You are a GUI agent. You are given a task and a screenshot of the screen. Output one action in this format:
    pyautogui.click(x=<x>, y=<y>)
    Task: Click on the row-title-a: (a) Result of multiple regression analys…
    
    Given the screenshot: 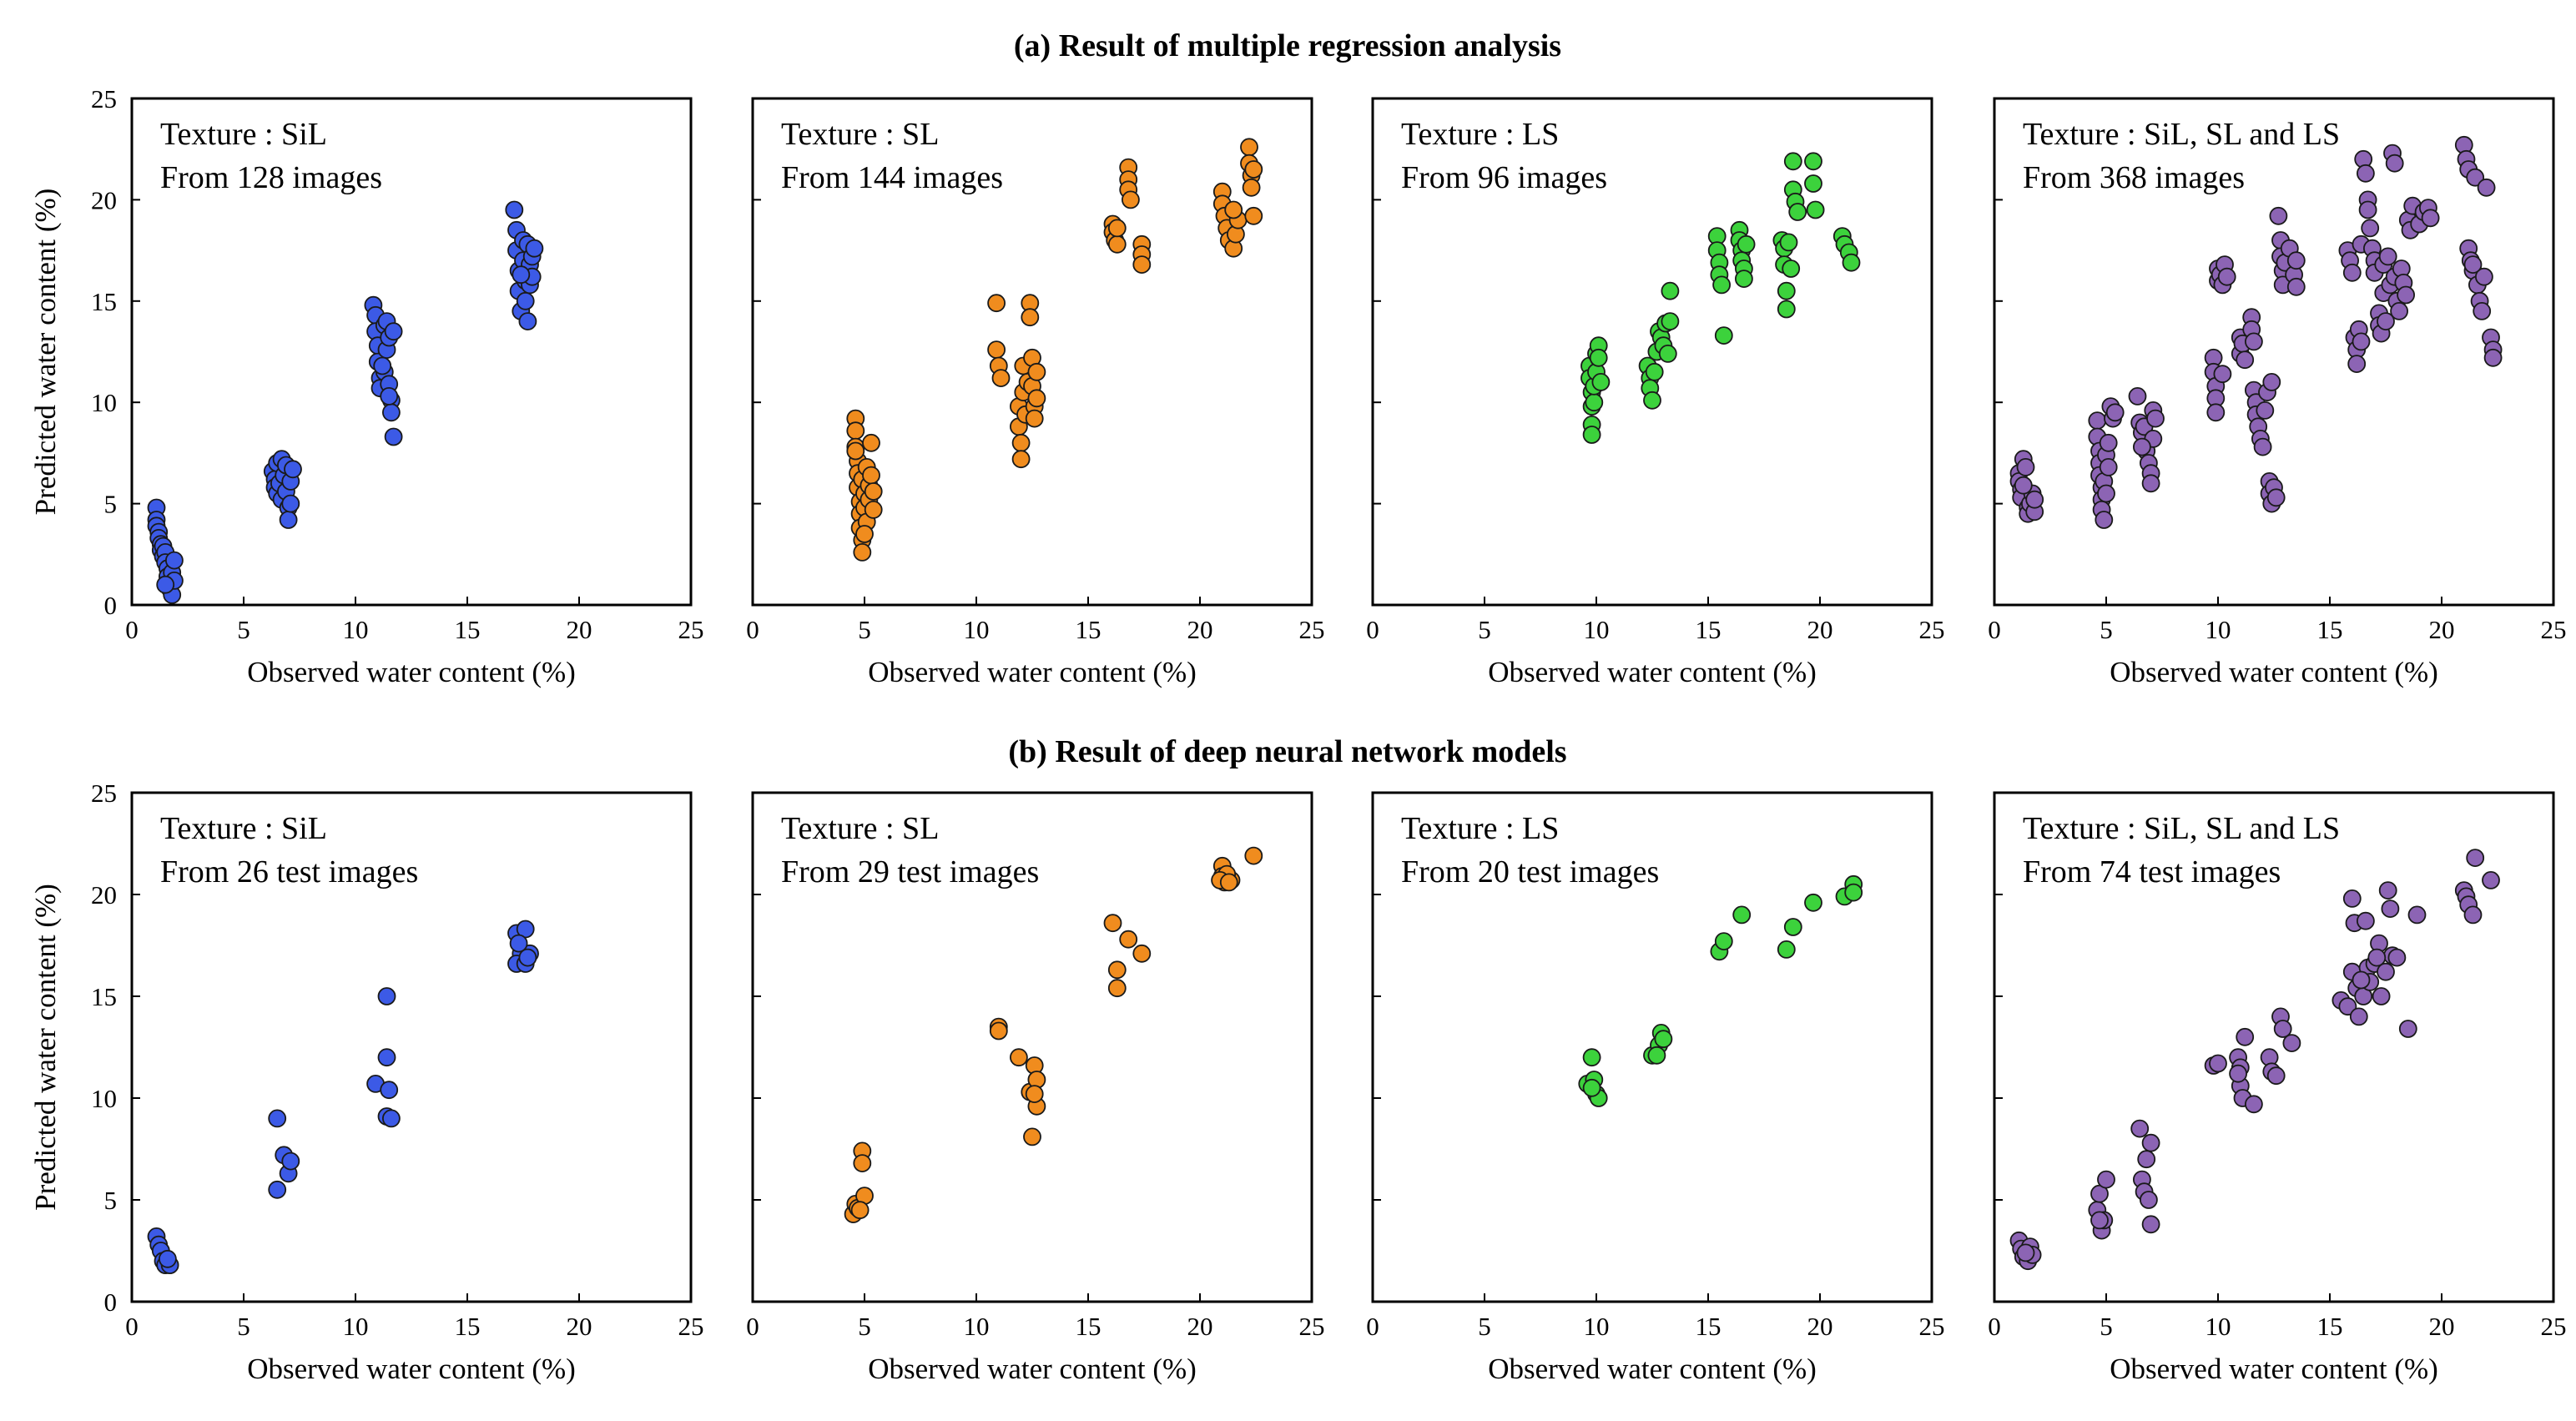 What is the action you would take?
    pyautogui.click(x=1287, y=45)
    